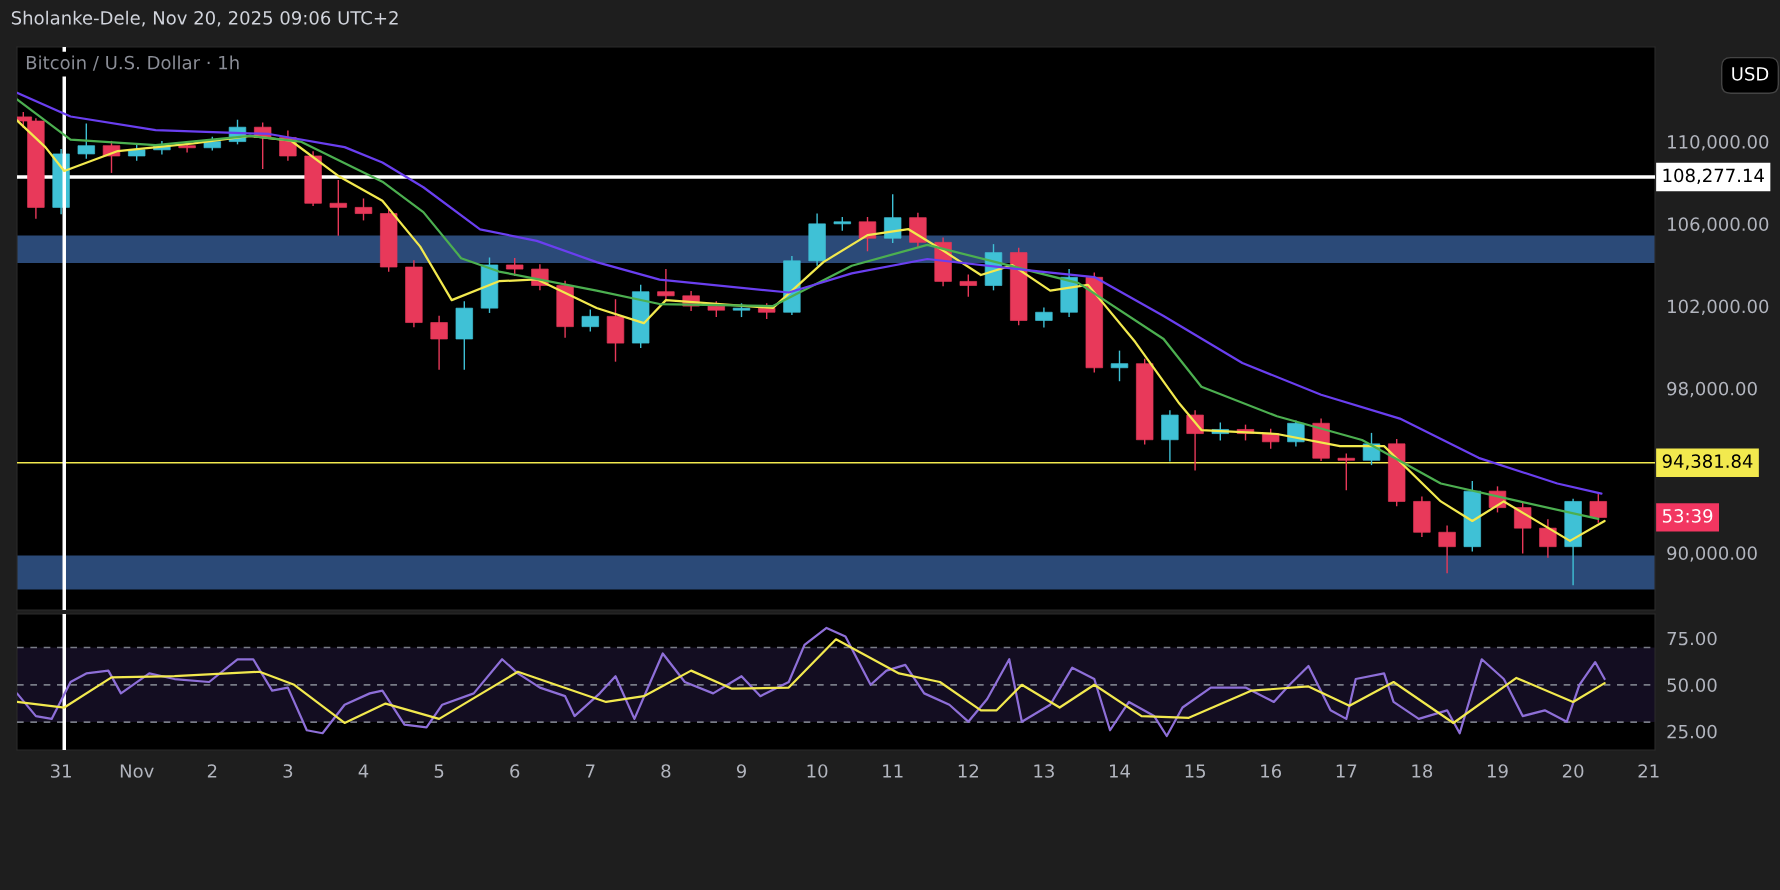  What do you see at coordinates (1712, 389) in the screenshot?
I see `y-tick-label: 98,000.00` at bounding box center [1712, 389].